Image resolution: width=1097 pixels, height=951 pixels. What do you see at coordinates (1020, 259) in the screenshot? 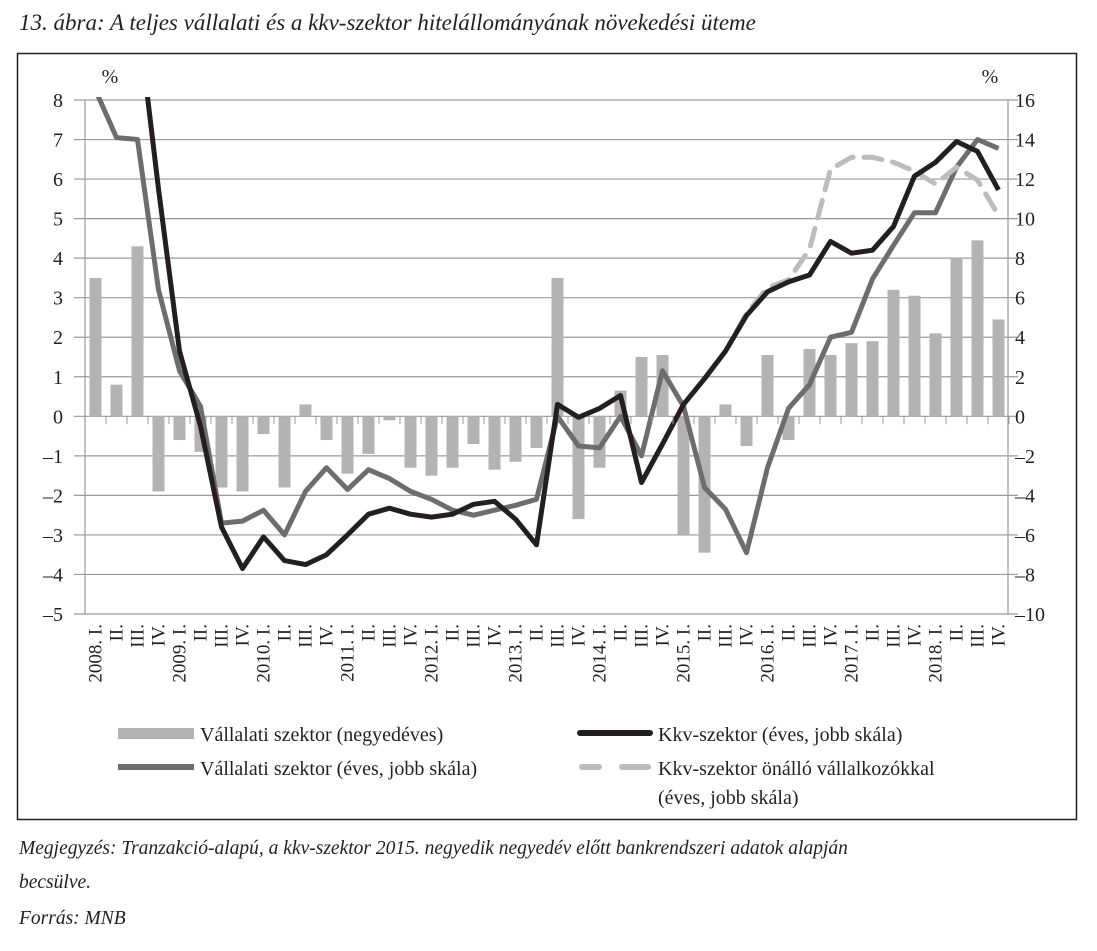
I see `right-tick-label: 8` at bounding box center [1020, 259].